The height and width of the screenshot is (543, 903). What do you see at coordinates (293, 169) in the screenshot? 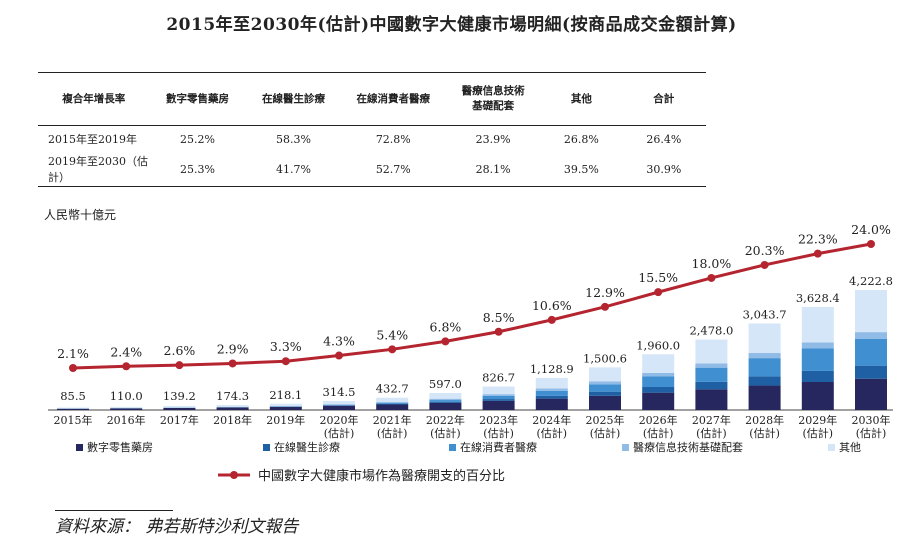
I see `table-cell: 41.7%` at bounding box center [293, 169].